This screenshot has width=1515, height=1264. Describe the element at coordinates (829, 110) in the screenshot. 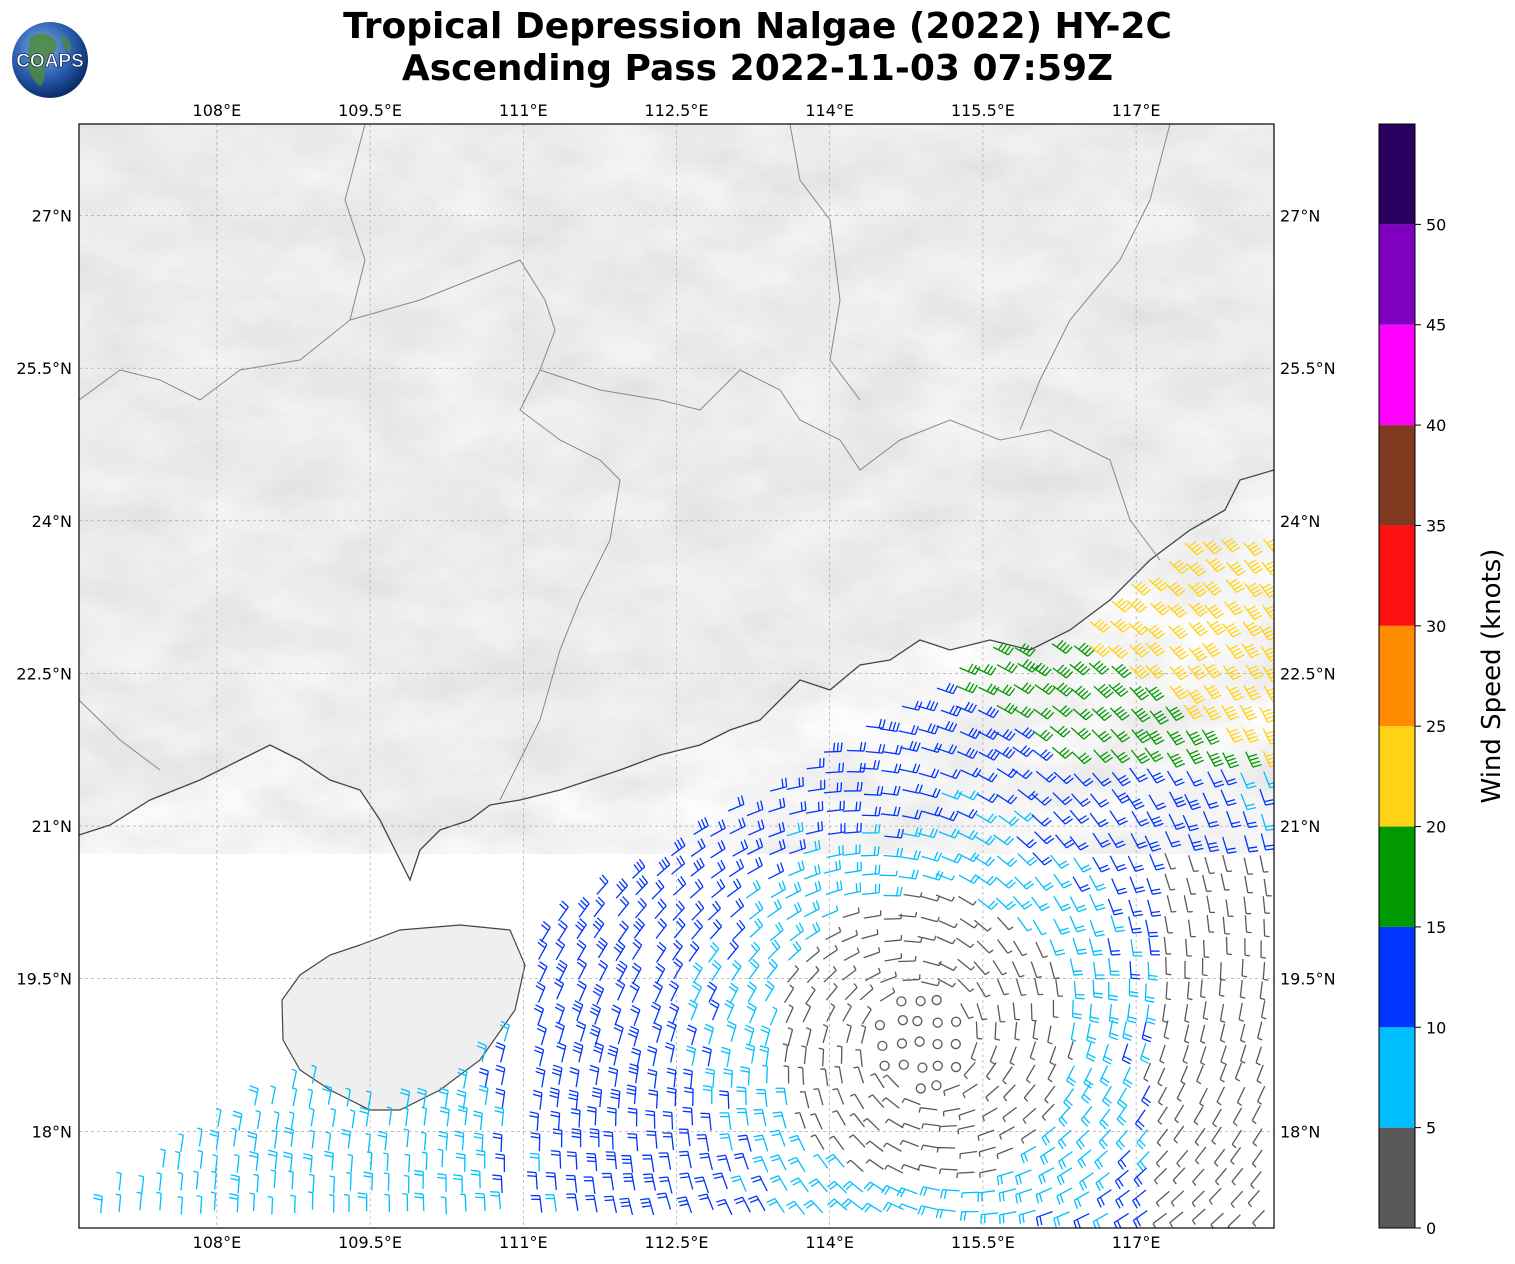

I see `lon-label-top: 114°E` at that location.